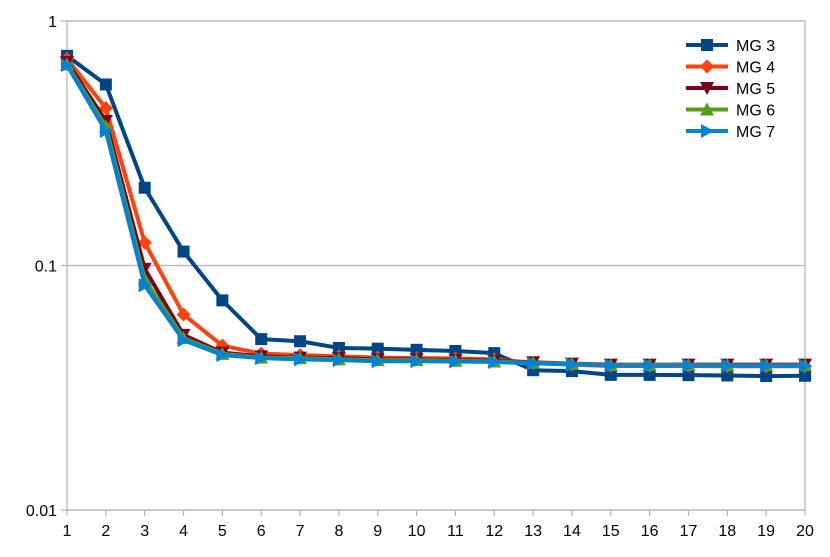 This screenshot has width=830, height=557. Describe the element at coordinates (144, 531) in the screenshot. I see `x-tick-label: 3` at that location.